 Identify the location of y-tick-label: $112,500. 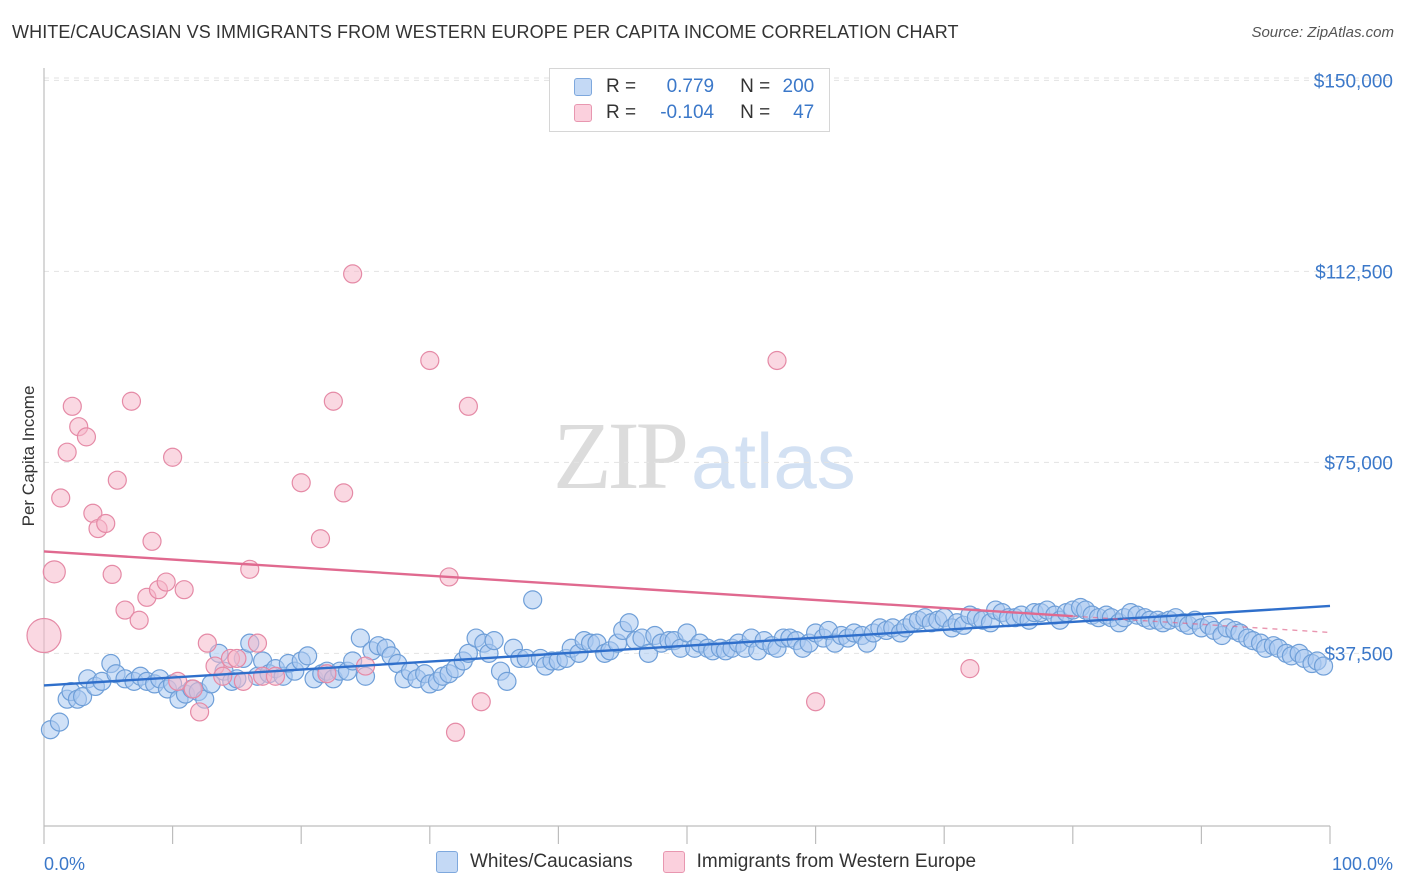
(1354, 272).